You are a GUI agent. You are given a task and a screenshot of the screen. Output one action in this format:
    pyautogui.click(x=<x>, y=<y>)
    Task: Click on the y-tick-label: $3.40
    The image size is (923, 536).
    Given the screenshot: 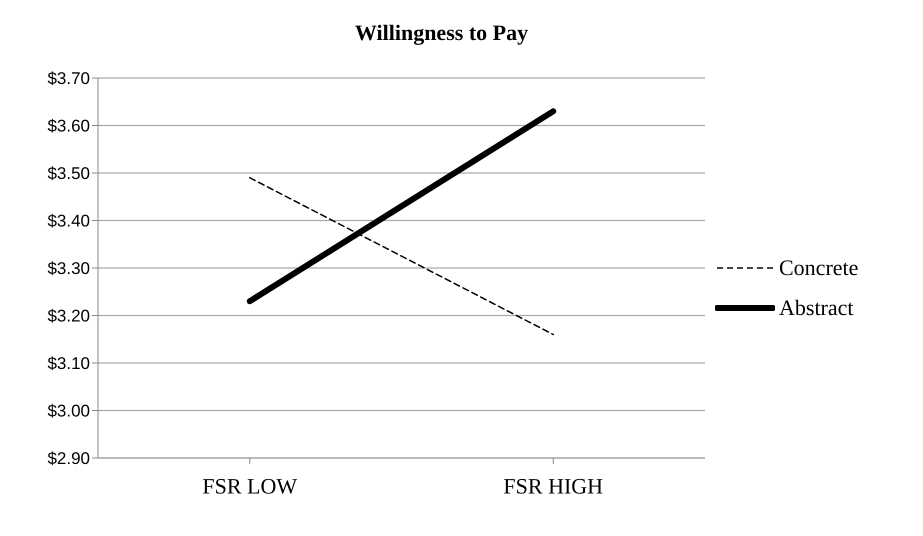 What is the action you would take?
    pyautogui.click(x=68, y=221)
    